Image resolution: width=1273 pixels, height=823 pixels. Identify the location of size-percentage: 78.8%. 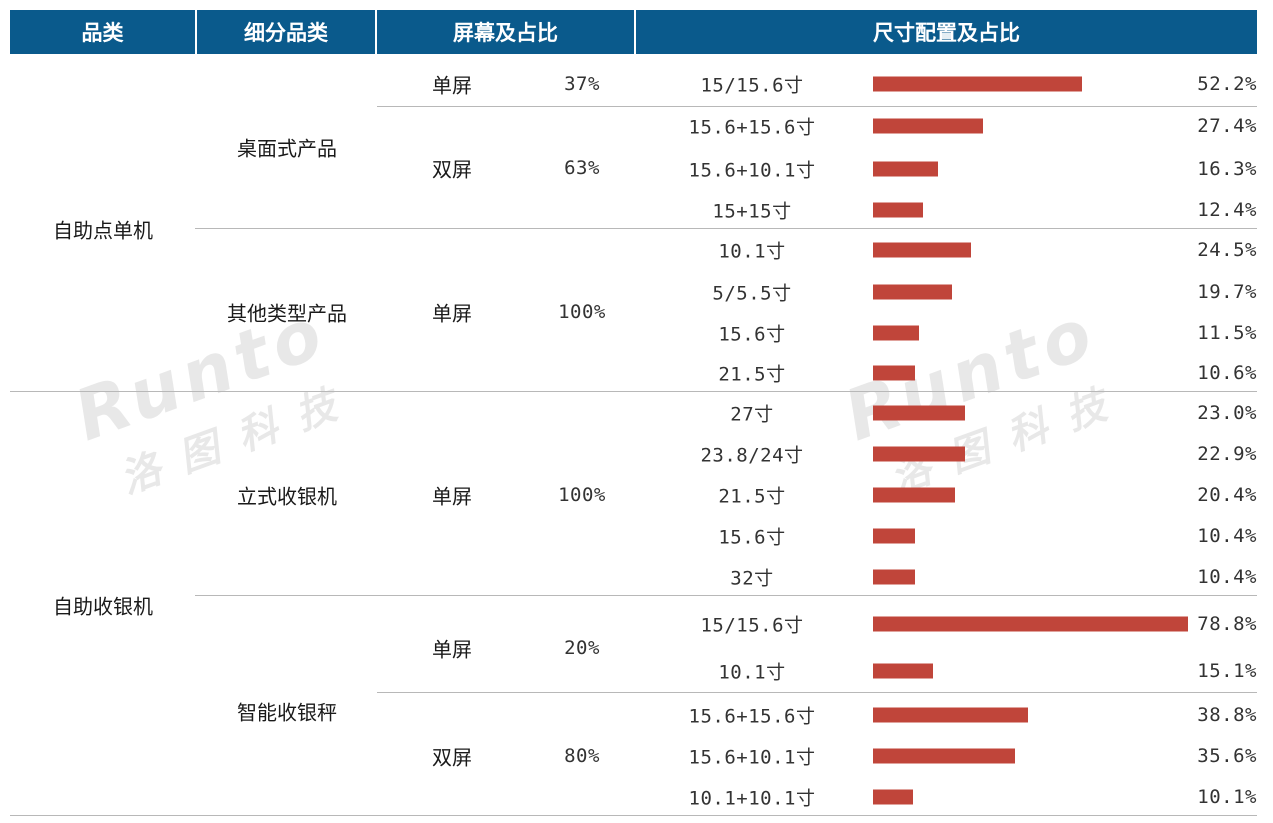
(1227, 624).